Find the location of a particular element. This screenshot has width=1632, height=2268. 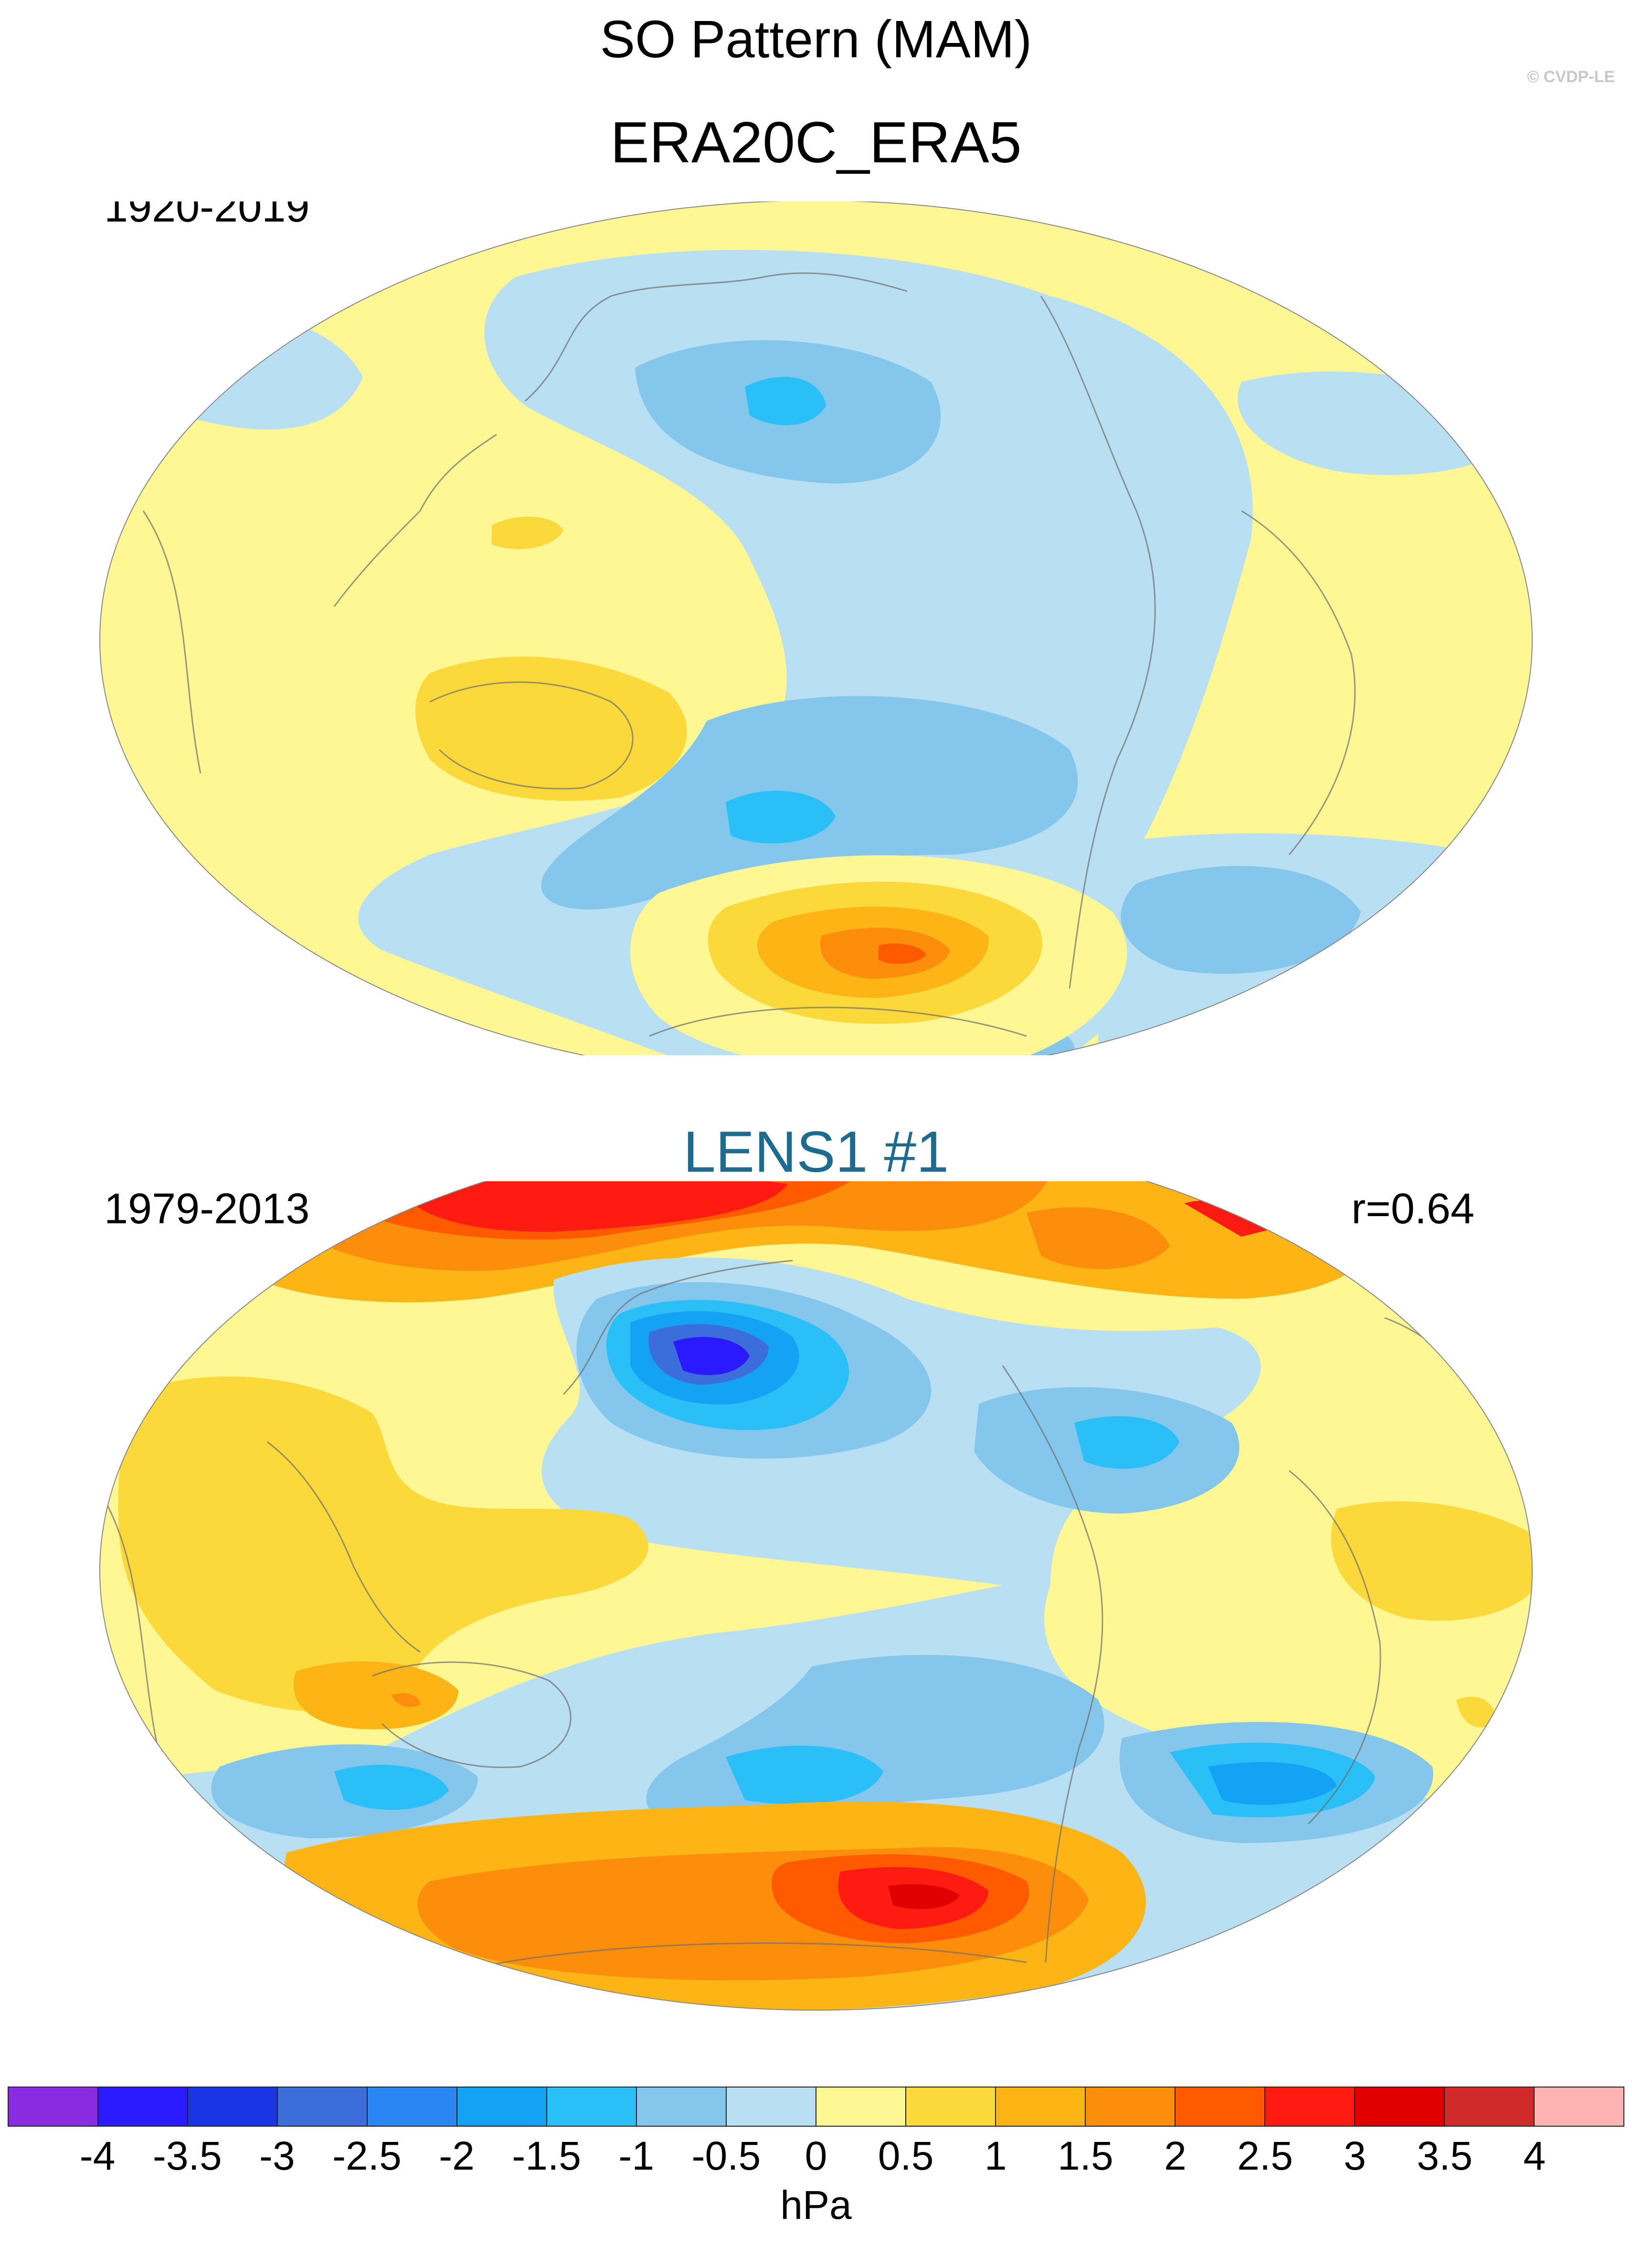

colorbar-tick-label: -1 is located at coordinates (636, 2155).